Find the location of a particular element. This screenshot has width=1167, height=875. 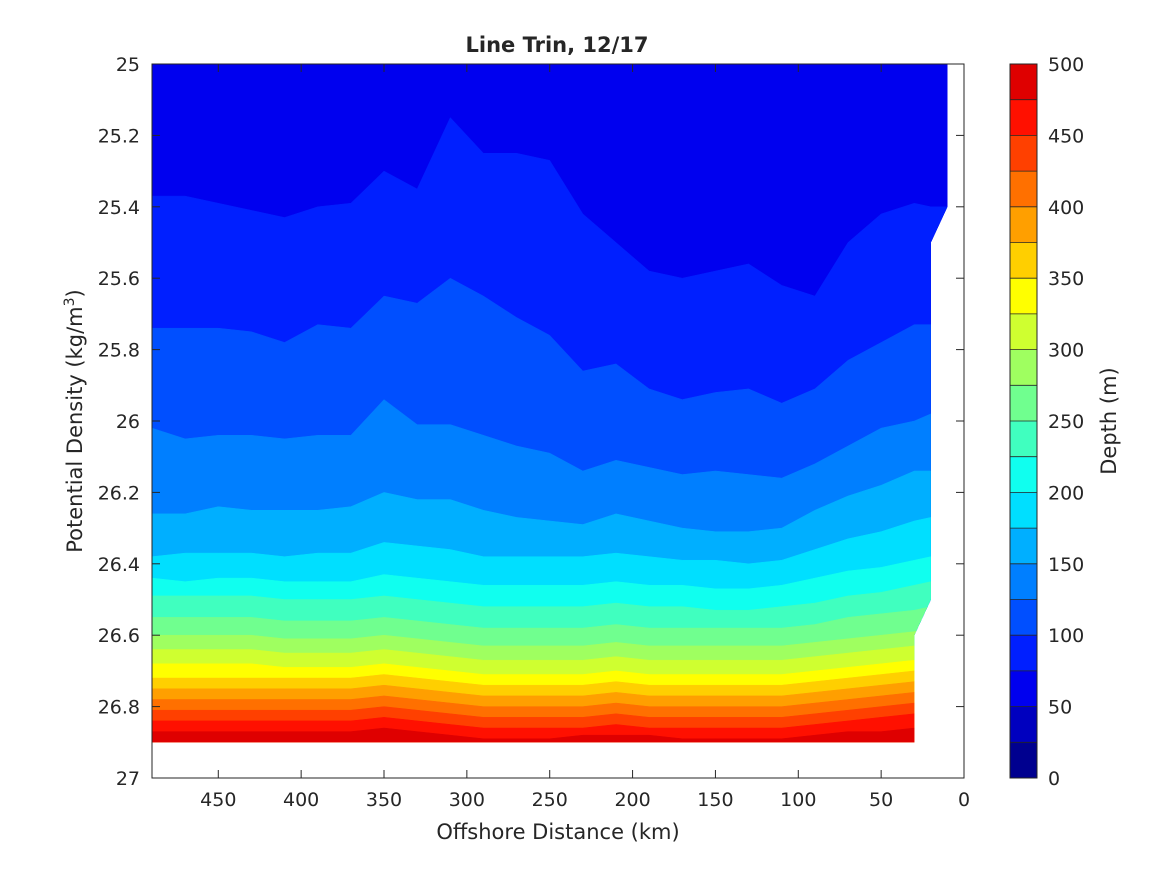

y-tick-label: 26.4 is located at coordinates (119, 565).